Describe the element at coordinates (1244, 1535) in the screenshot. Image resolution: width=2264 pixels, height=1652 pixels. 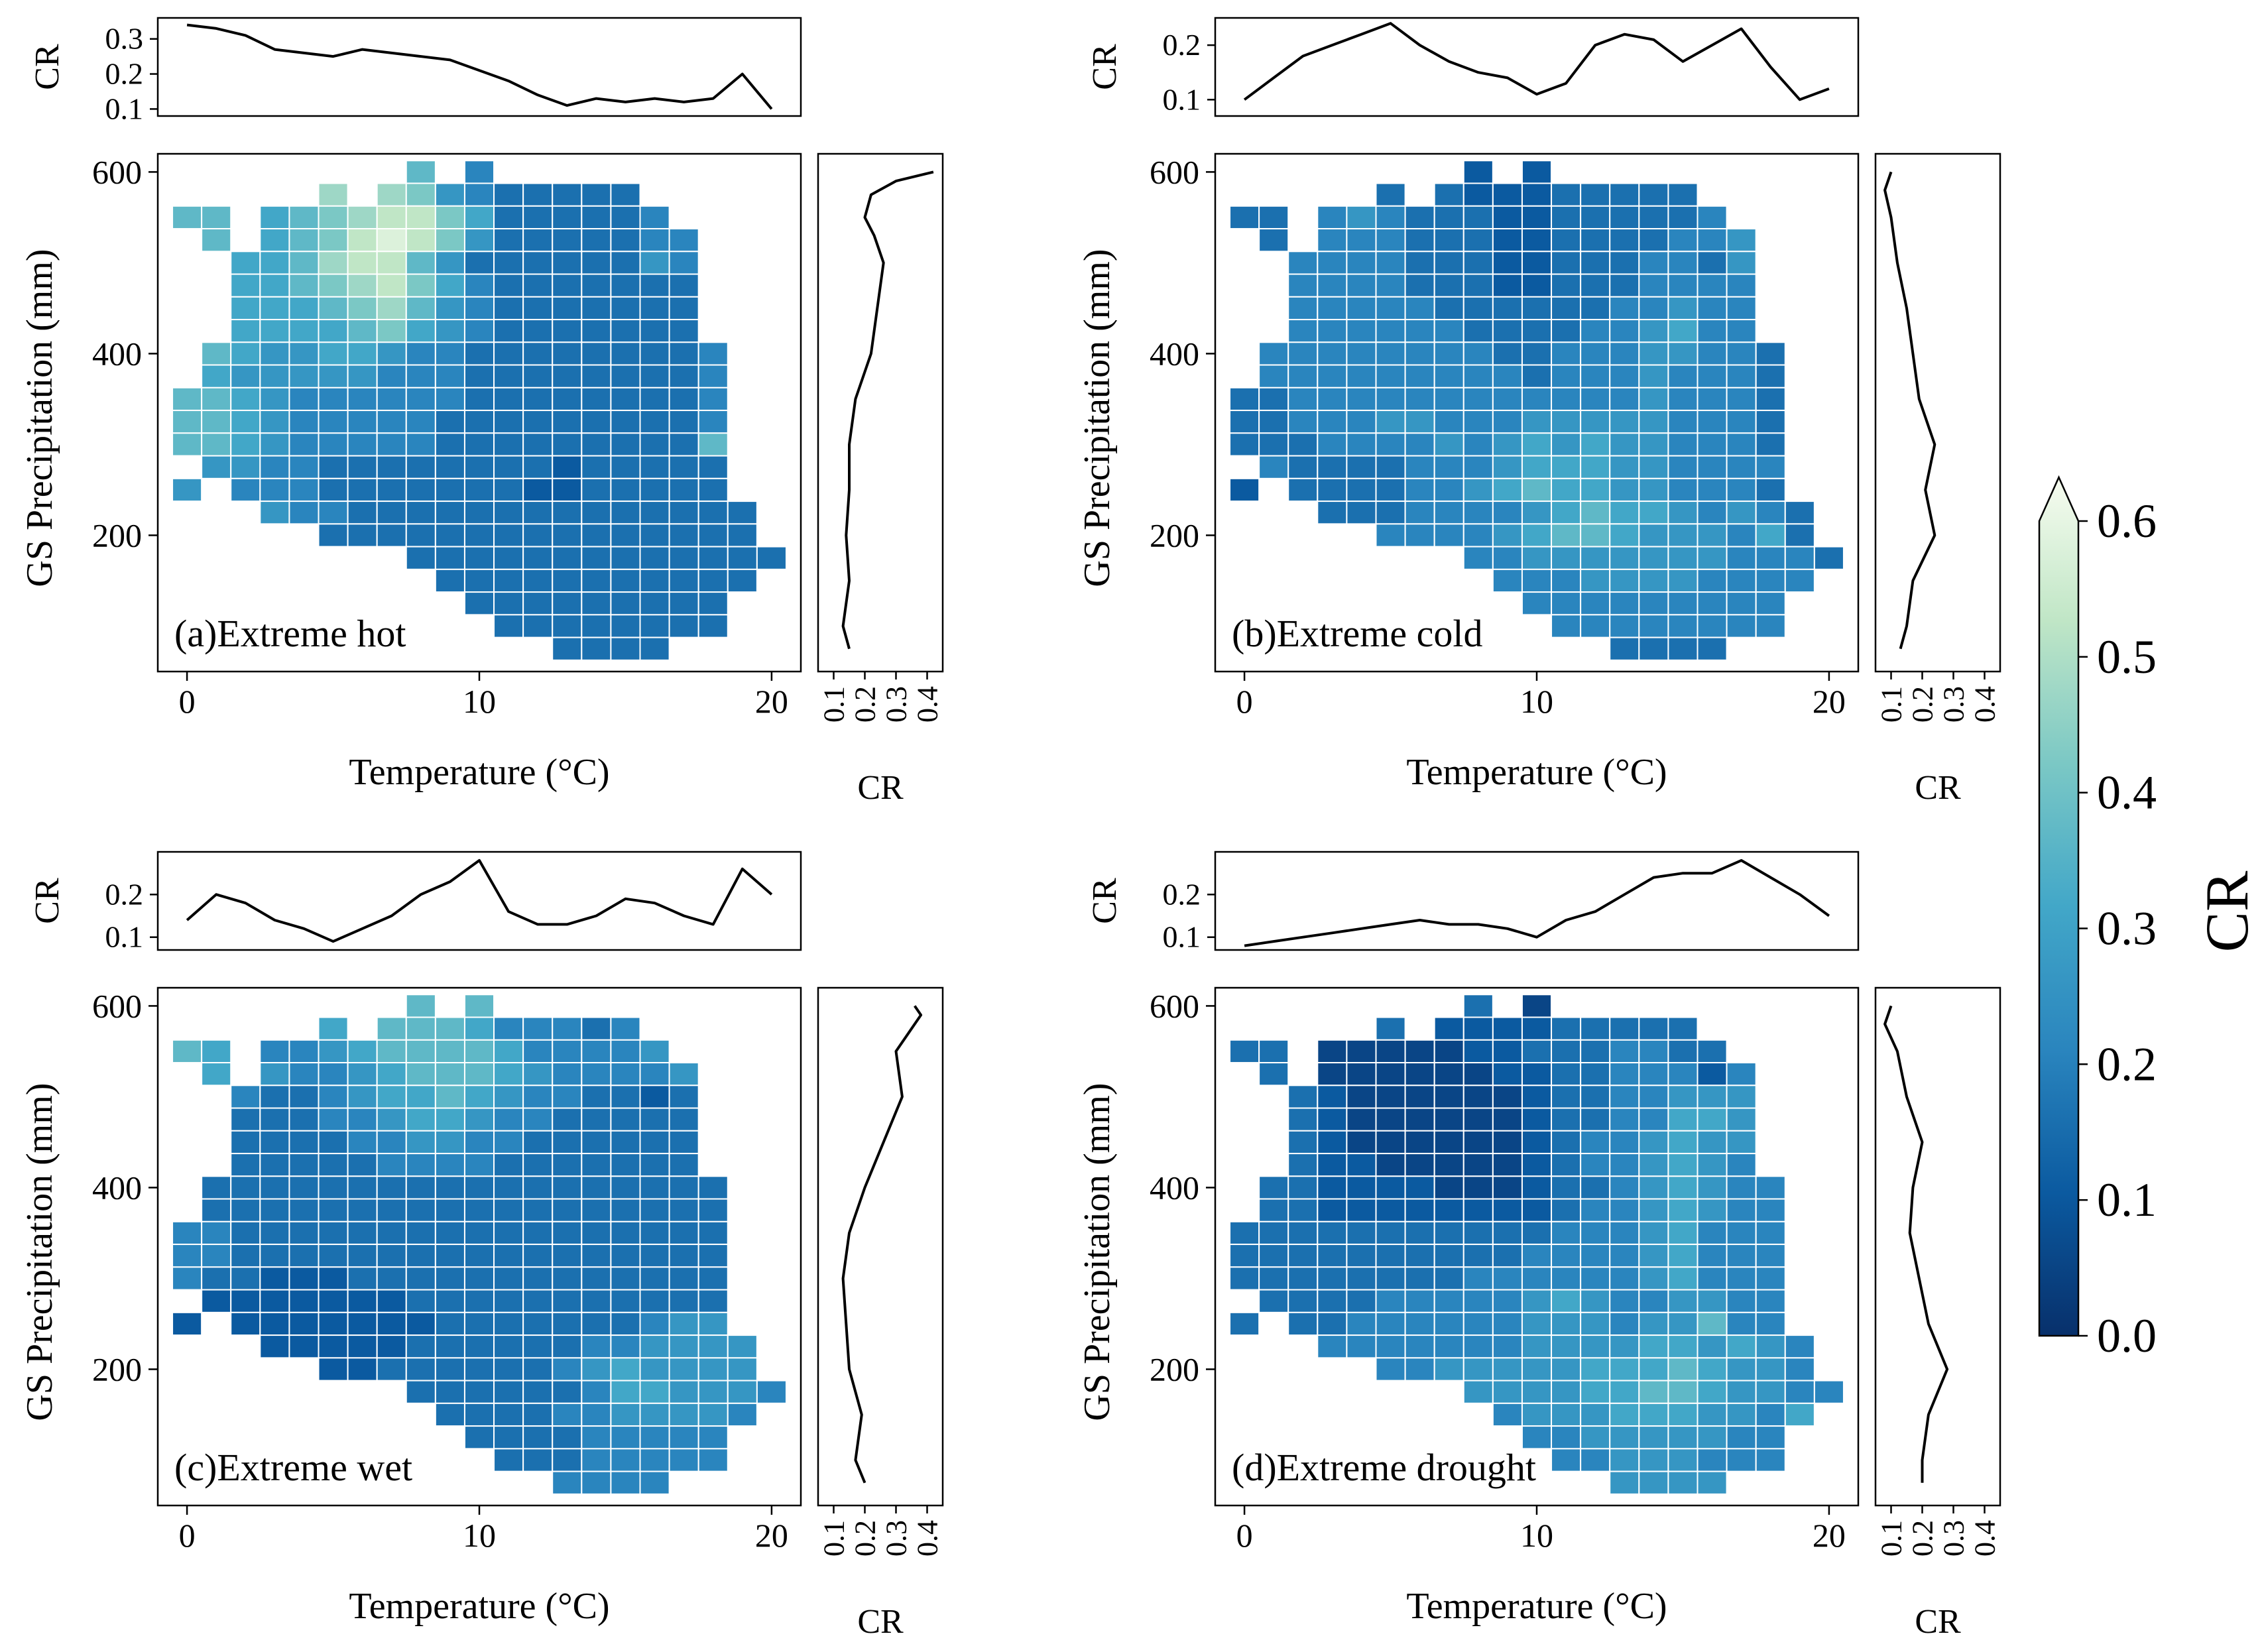
I see `x-tick-label: 0` at that location.